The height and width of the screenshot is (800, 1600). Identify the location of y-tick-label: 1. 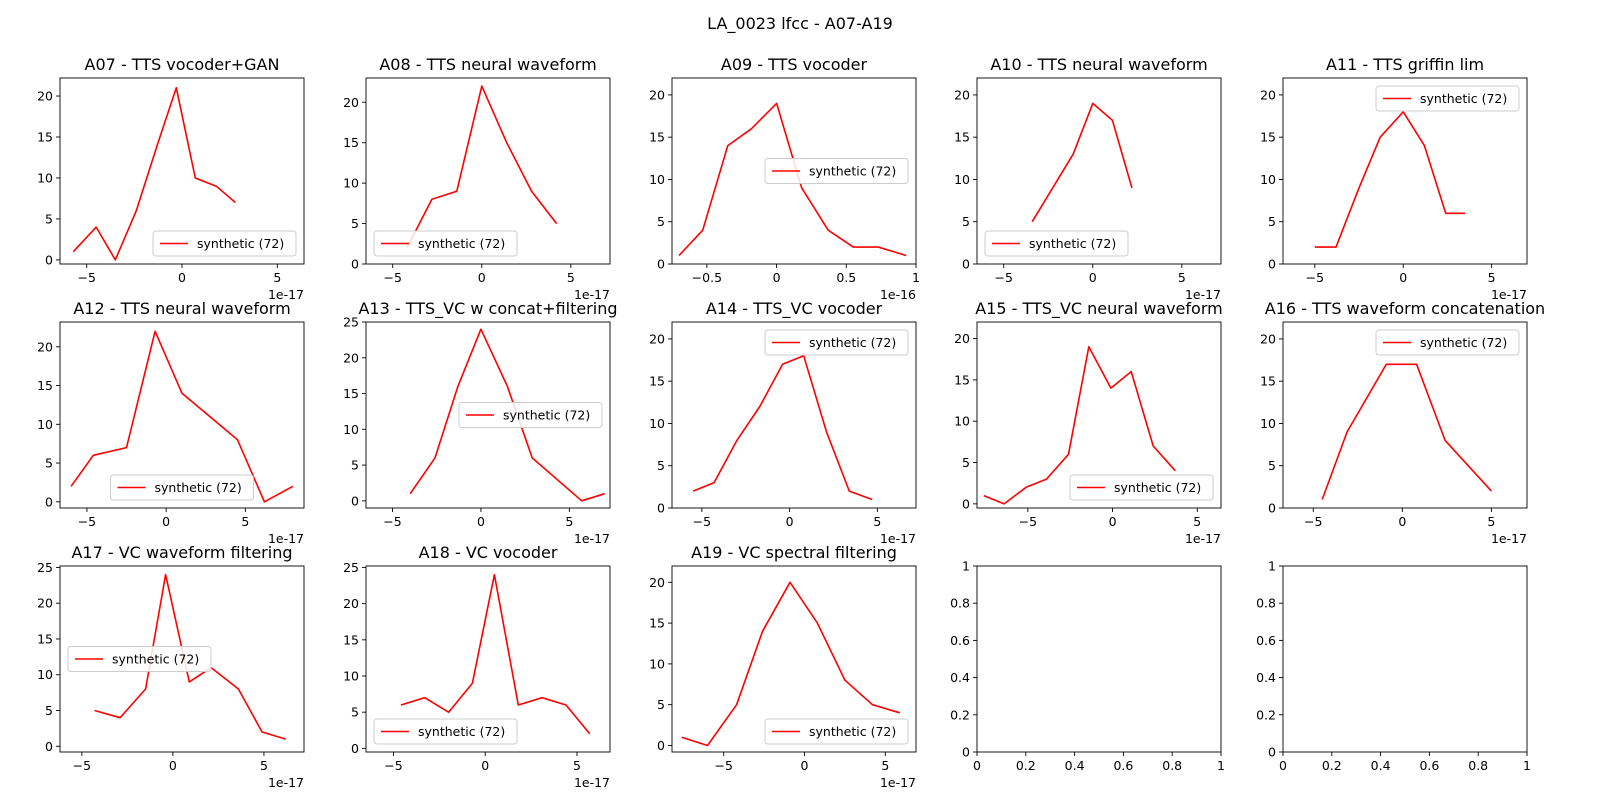
(1272, 566).